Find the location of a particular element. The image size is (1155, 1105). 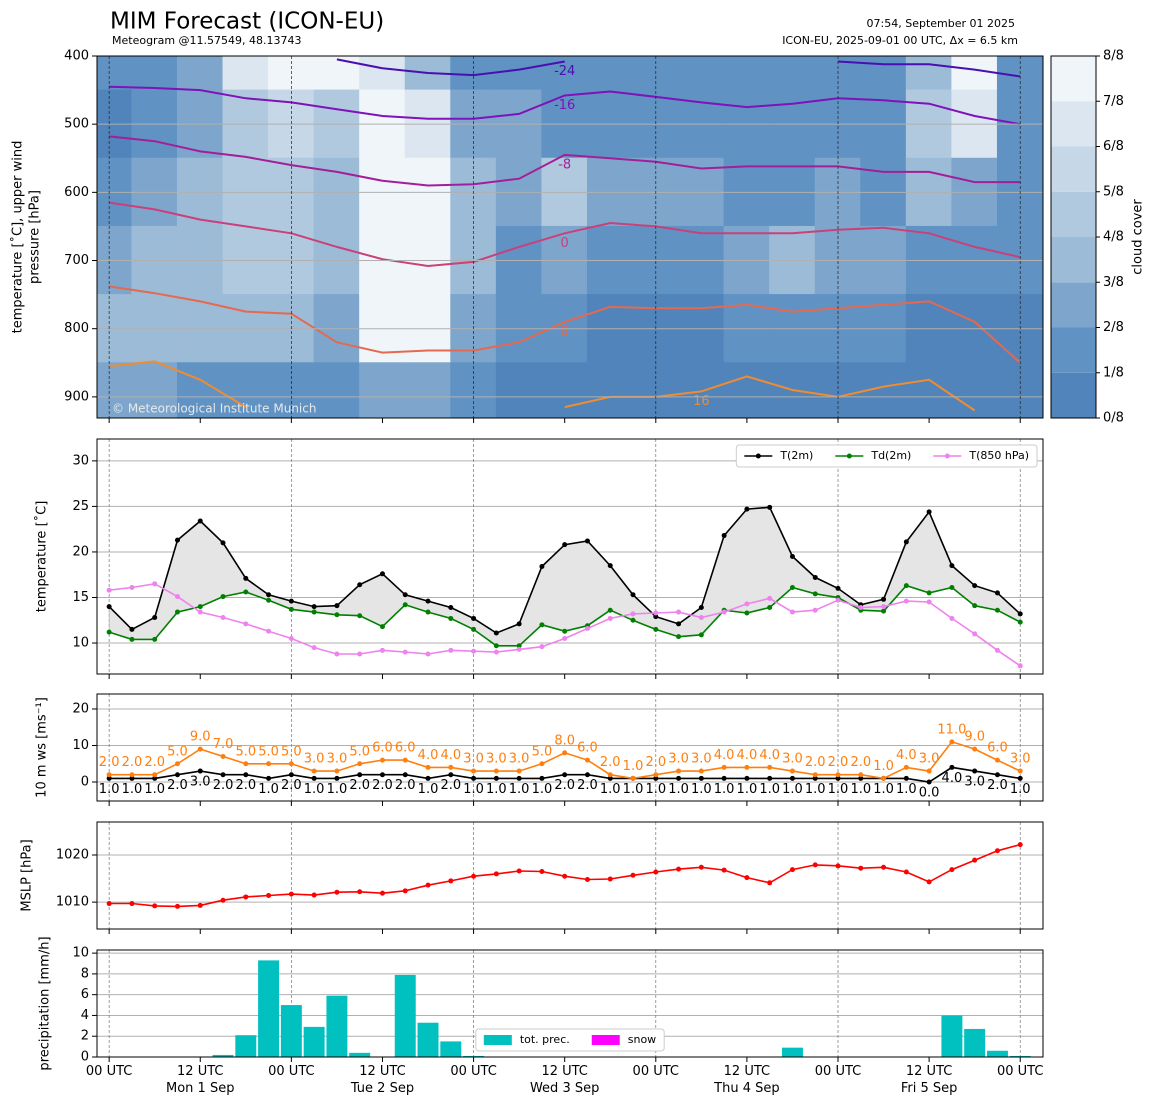

x-tick-label: 00 UTC is located at coordinates (109, 1071).